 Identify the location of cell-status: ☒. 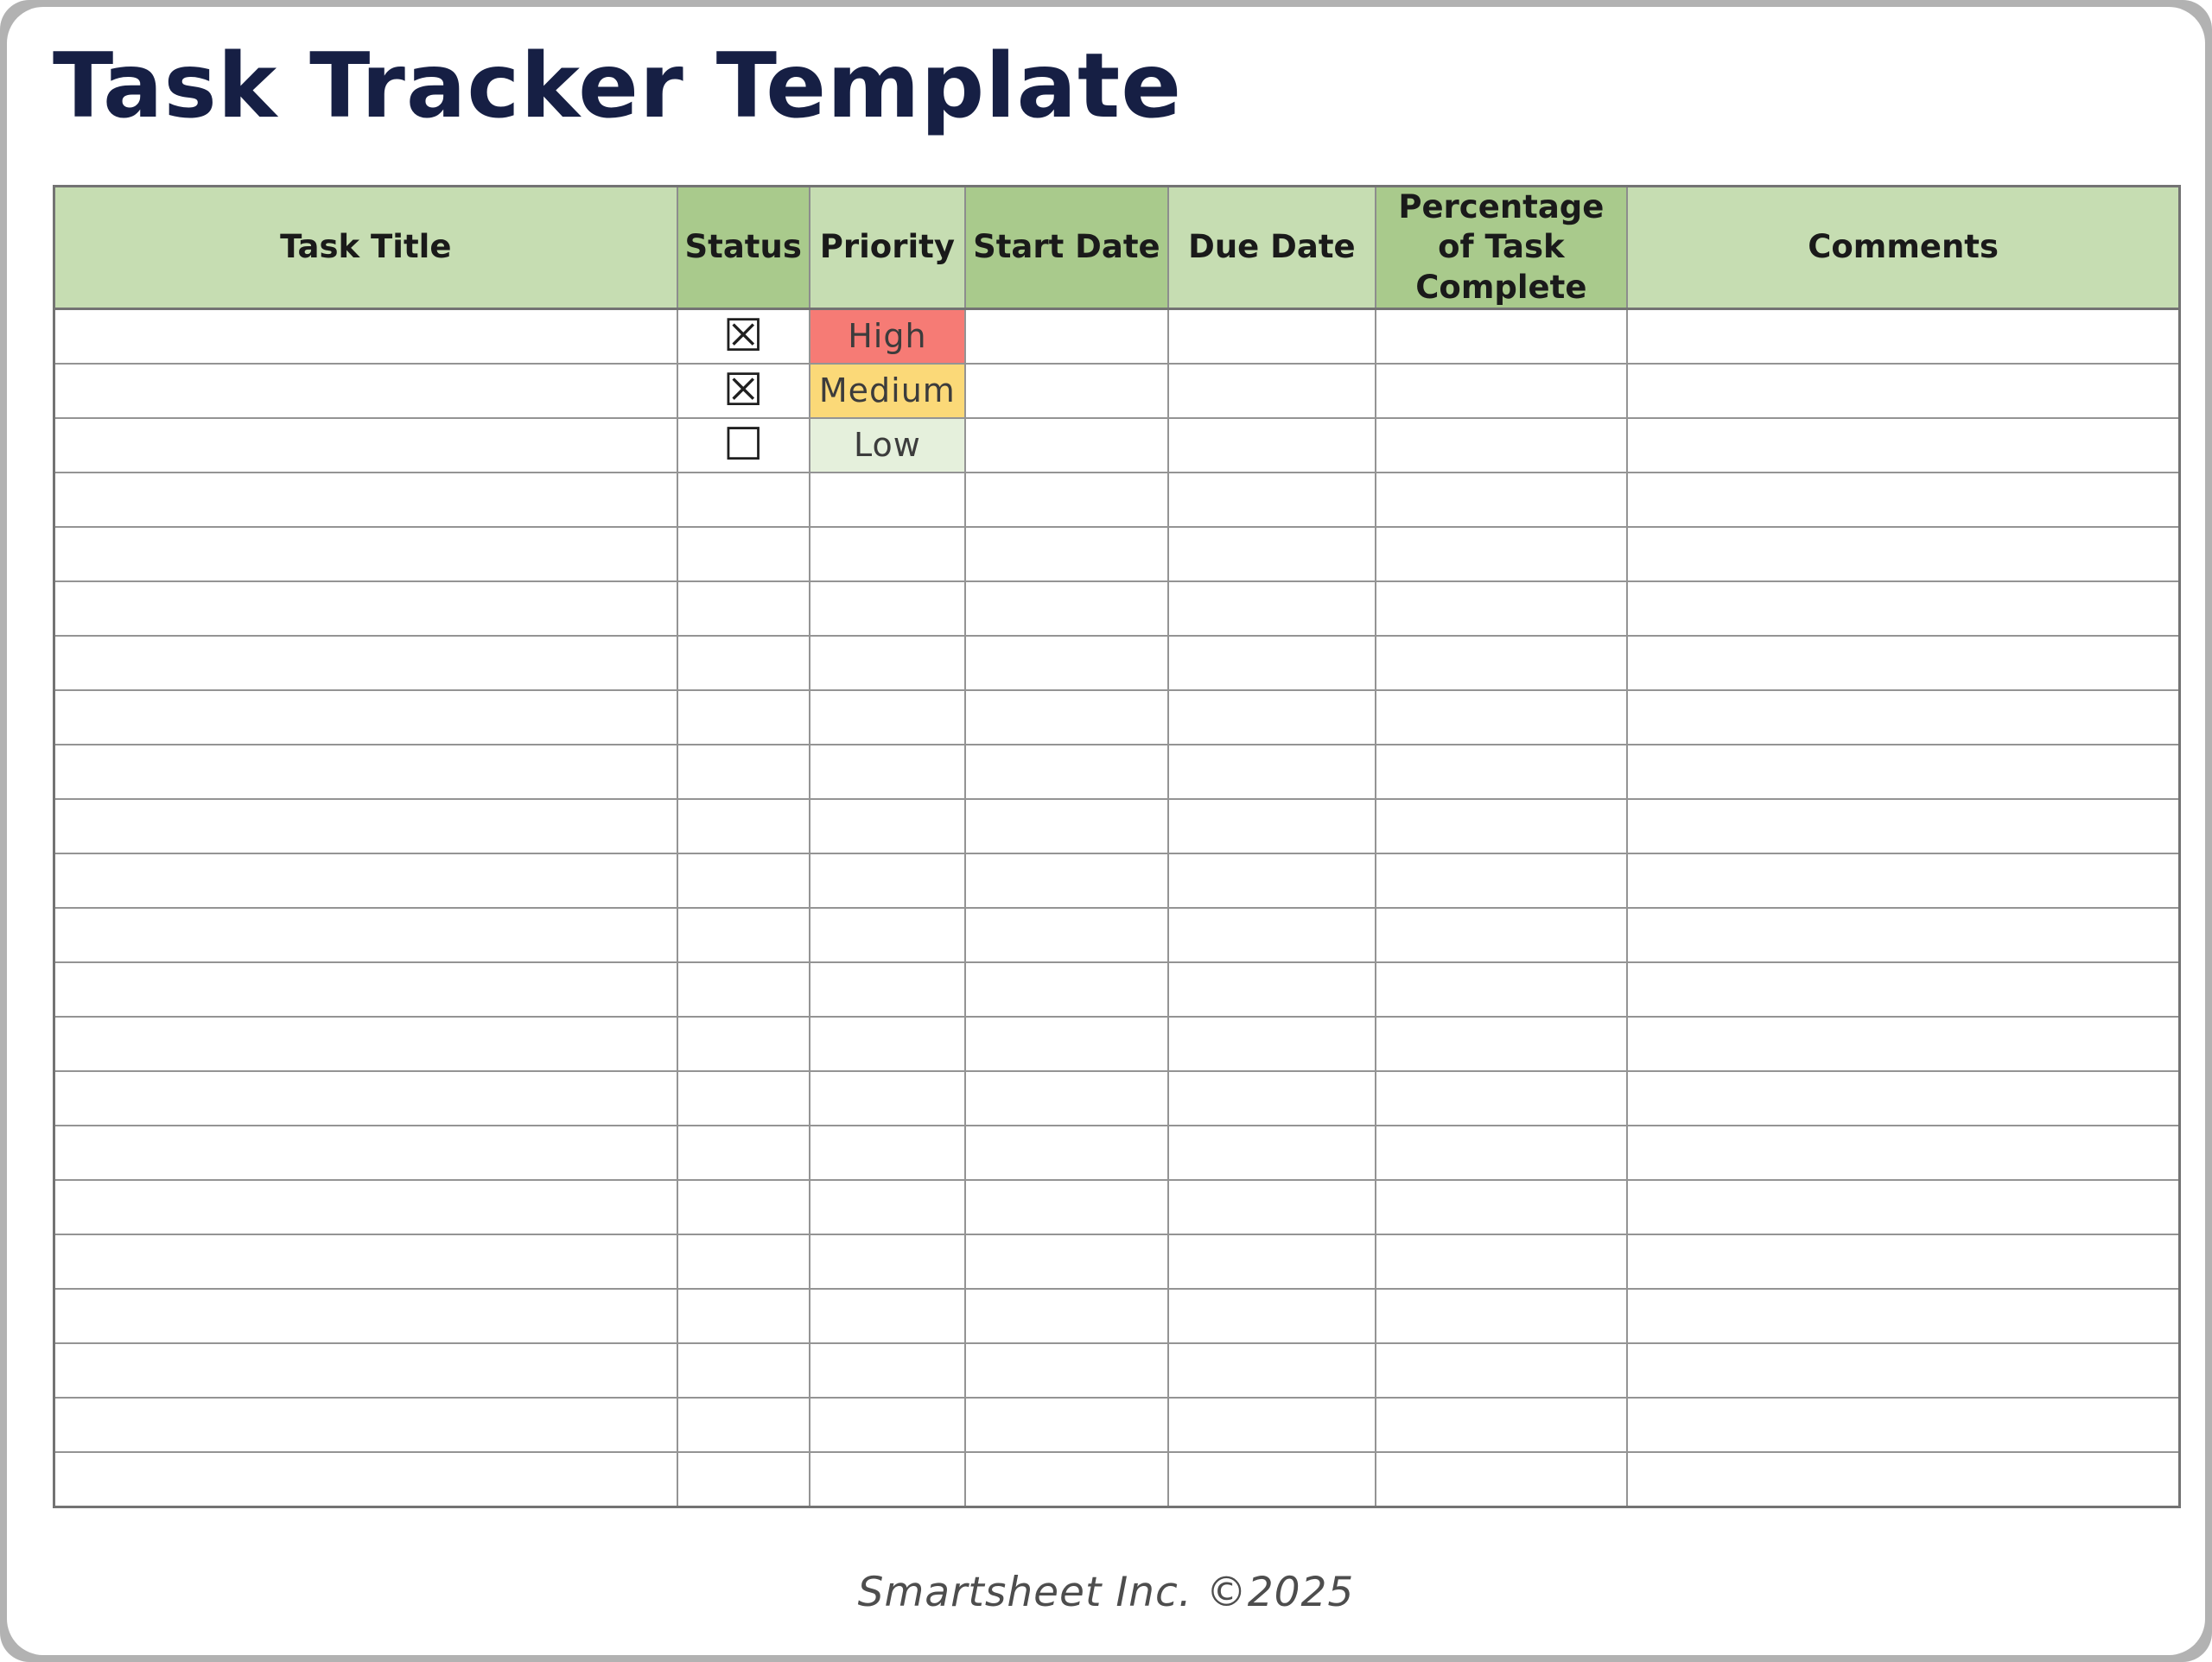
(743, 336).